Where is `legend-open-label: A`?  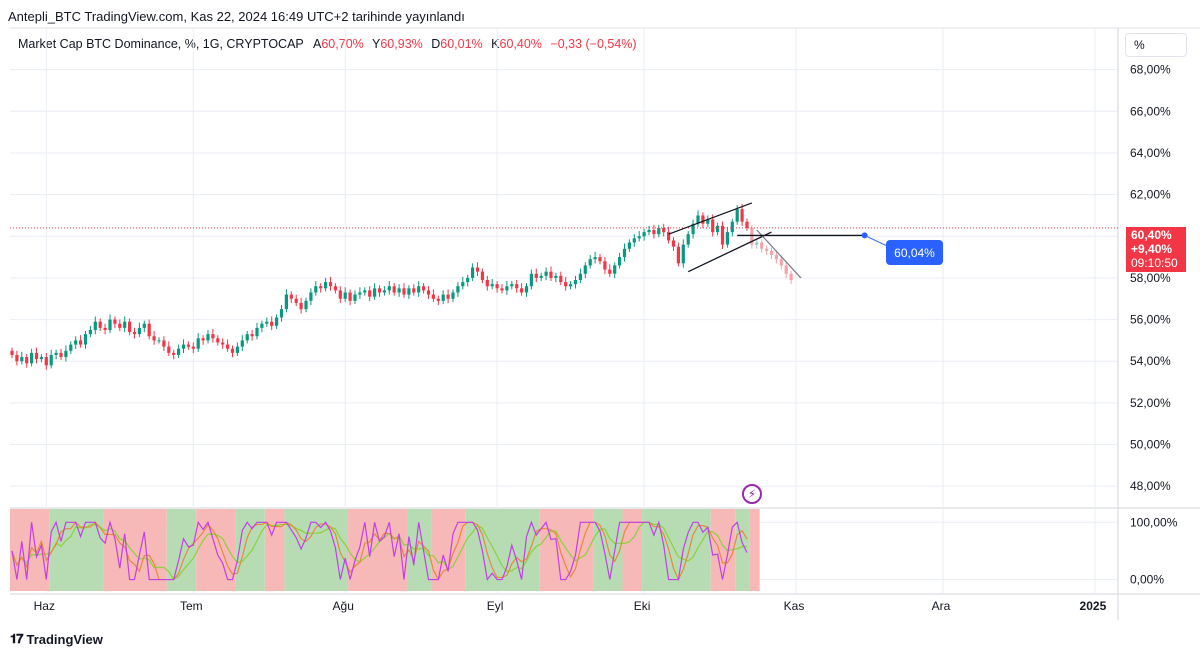 legend-open-label: A is located at coordinates (317, 44).